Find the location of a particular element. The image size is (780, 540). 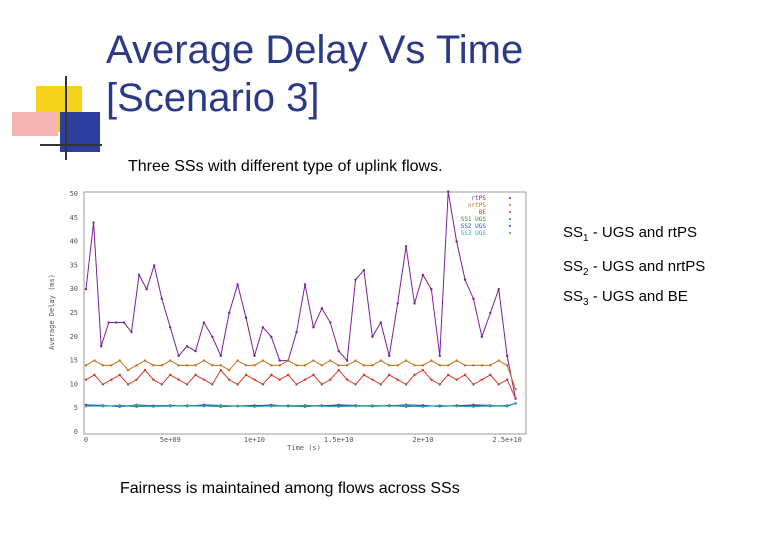

y-tick-label: 35 is located at coordinates (74, 265).